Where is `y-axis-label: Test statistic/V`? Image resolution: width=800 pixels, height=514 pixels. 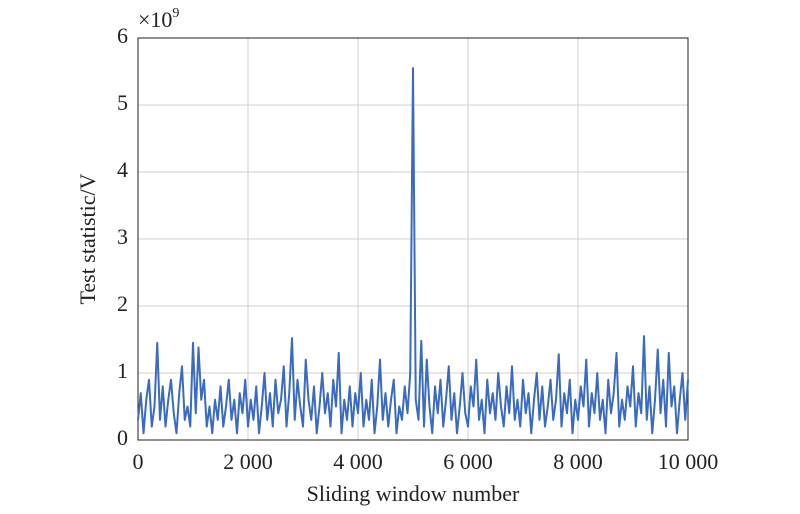
y-axis-label: Test statistic/V is located at coordinates (87, 238).